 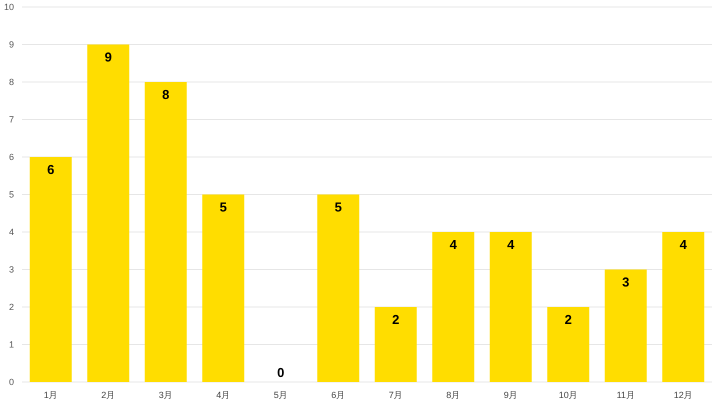 What do you see at coordinates (165, 395) in the screenshot?
I see `x-tick-label: 3月` at bounding box center [165, 395].